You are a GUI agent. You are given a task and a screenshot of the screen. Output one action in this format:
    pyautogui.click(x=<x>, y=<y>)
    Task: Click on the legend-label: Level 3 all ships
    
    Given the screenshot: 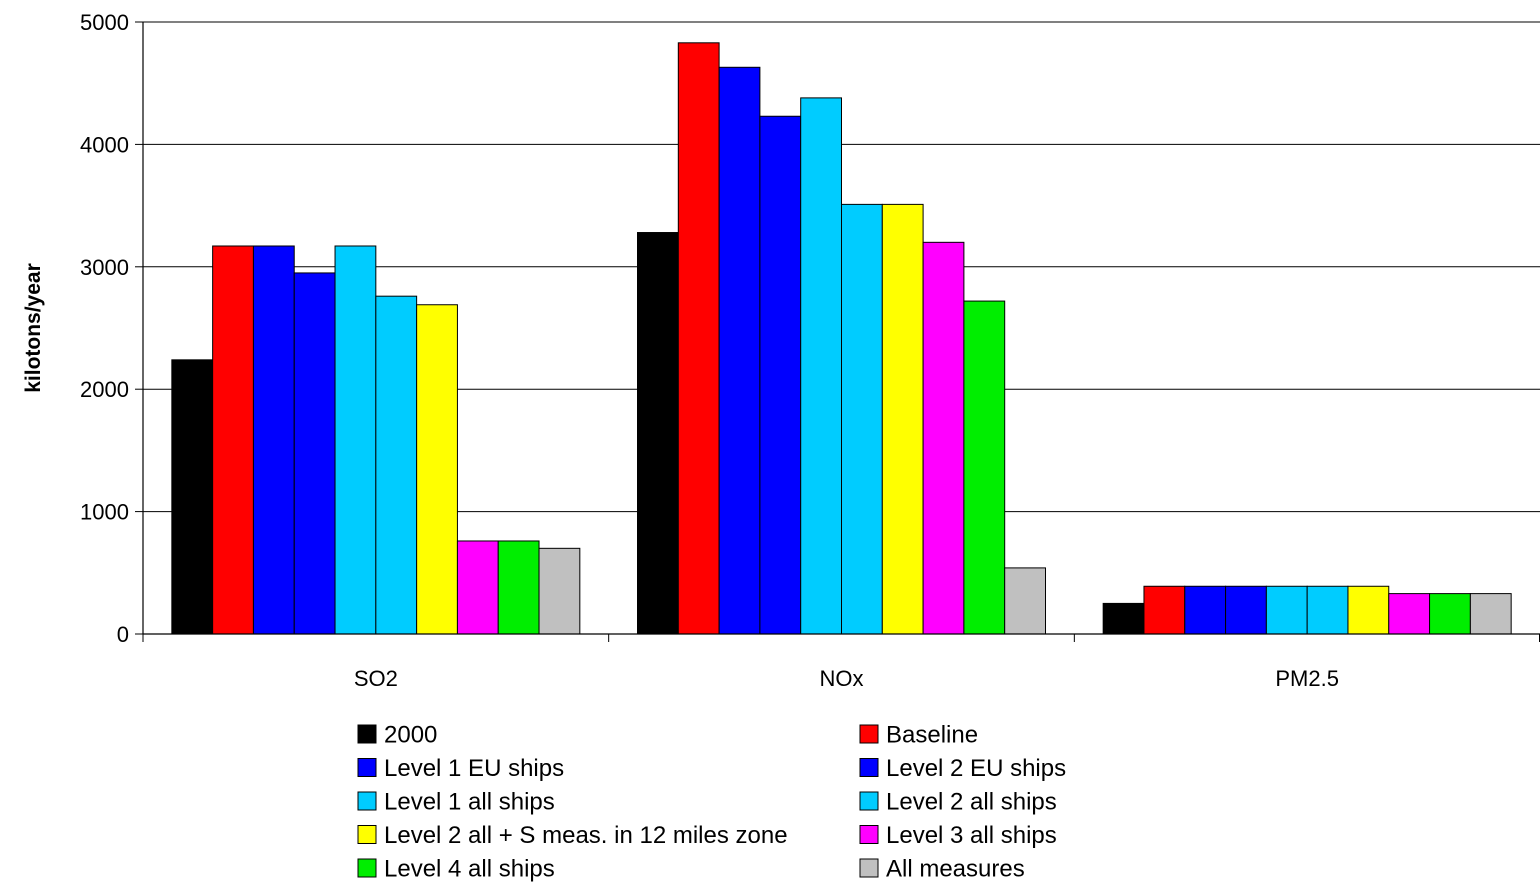 What is the action you would take?
    pyautogui.click(x=971, y=835)
    